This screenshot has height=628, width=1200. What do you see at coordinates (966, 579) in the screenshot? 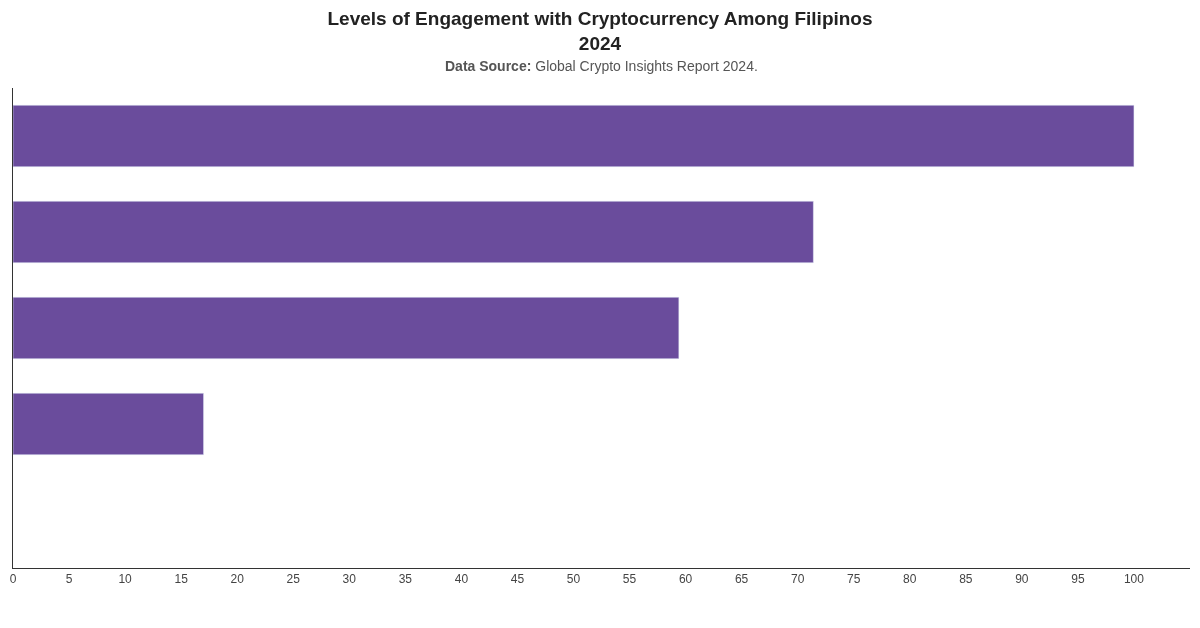
I see `x-tick-label: 85` at bounding box center [966, 579].